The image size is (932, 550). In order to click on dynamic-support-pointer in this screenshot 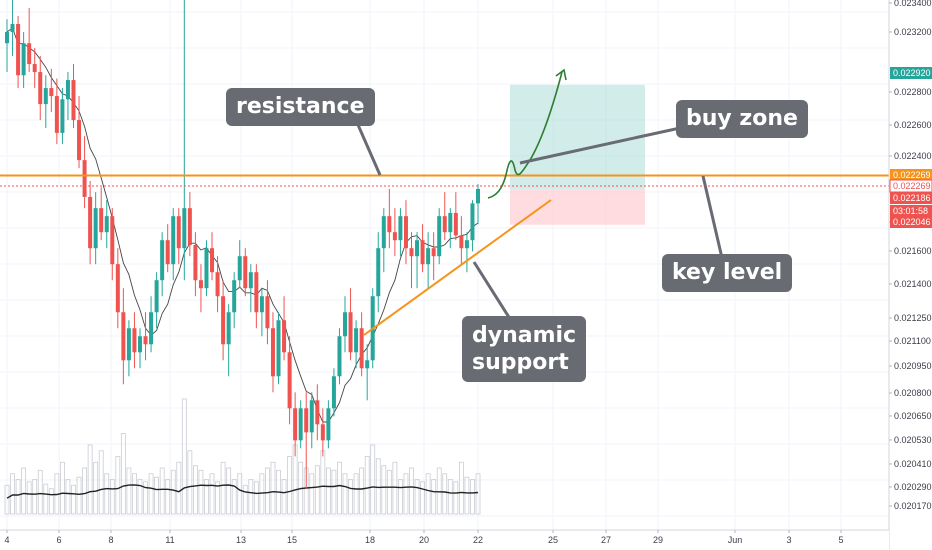, I will do `click(493, 292)`.